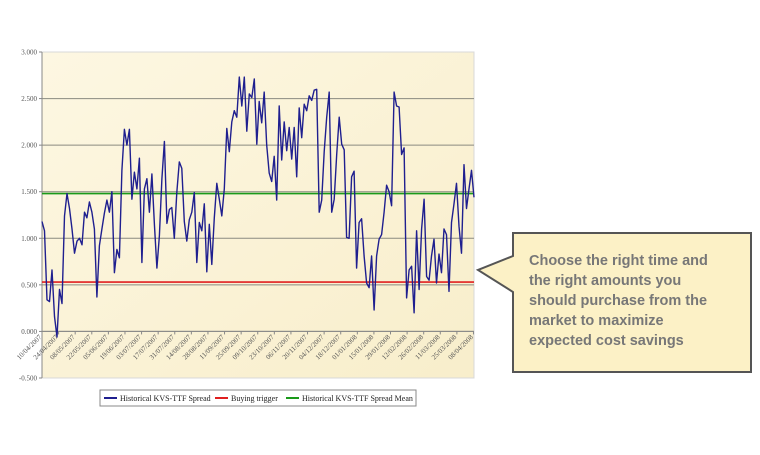 The image size is (760, 455). What do you see at coordinates (29, 332) in the screenshot?
I see `y-tick-label: 0.000` at bounding box center [29, 332].